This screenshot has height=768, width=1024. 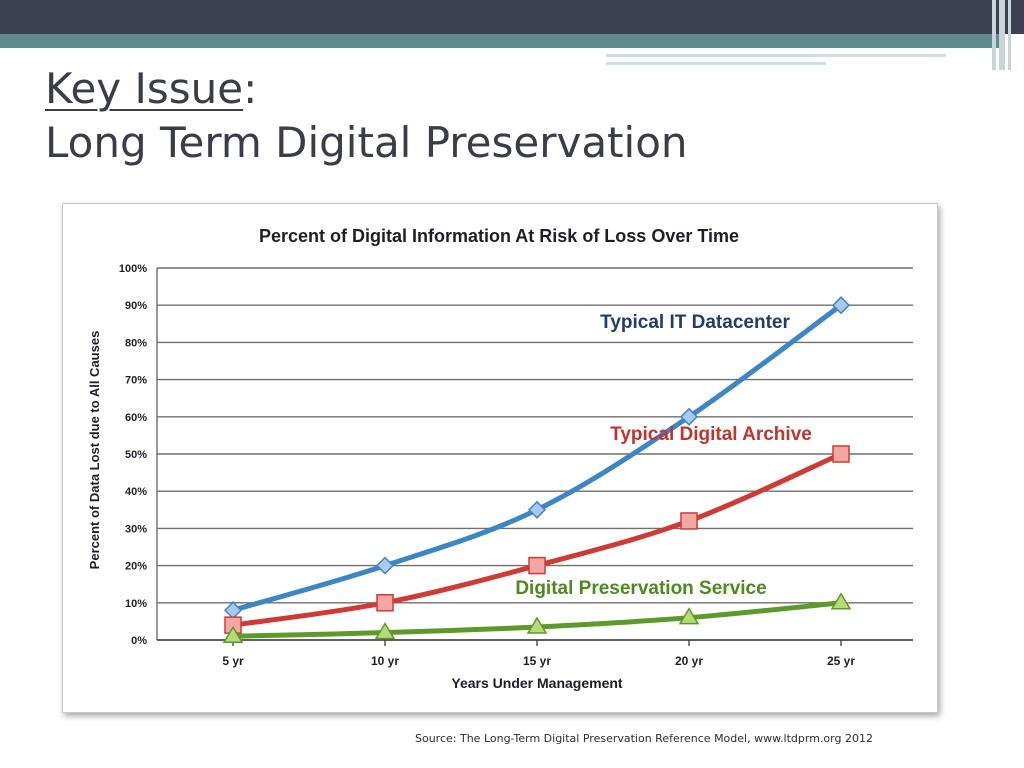 I want to click on y-tick-label: 90%, so click(x=136, y=306).